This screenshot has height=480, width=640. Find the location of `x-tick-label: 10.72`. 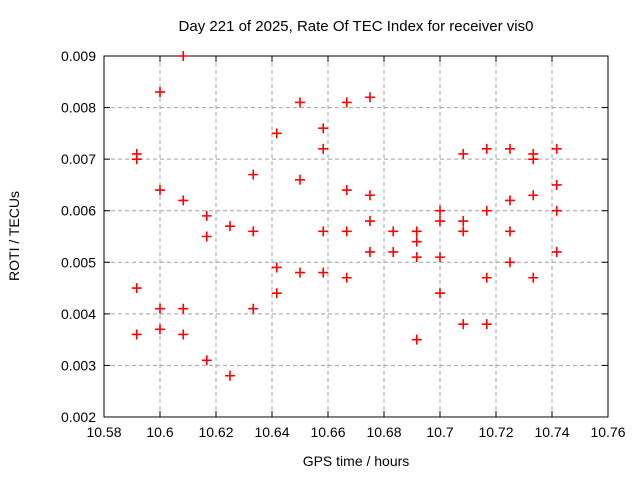

x-tick-label: 10.72 is located at coordinates (495, 432).